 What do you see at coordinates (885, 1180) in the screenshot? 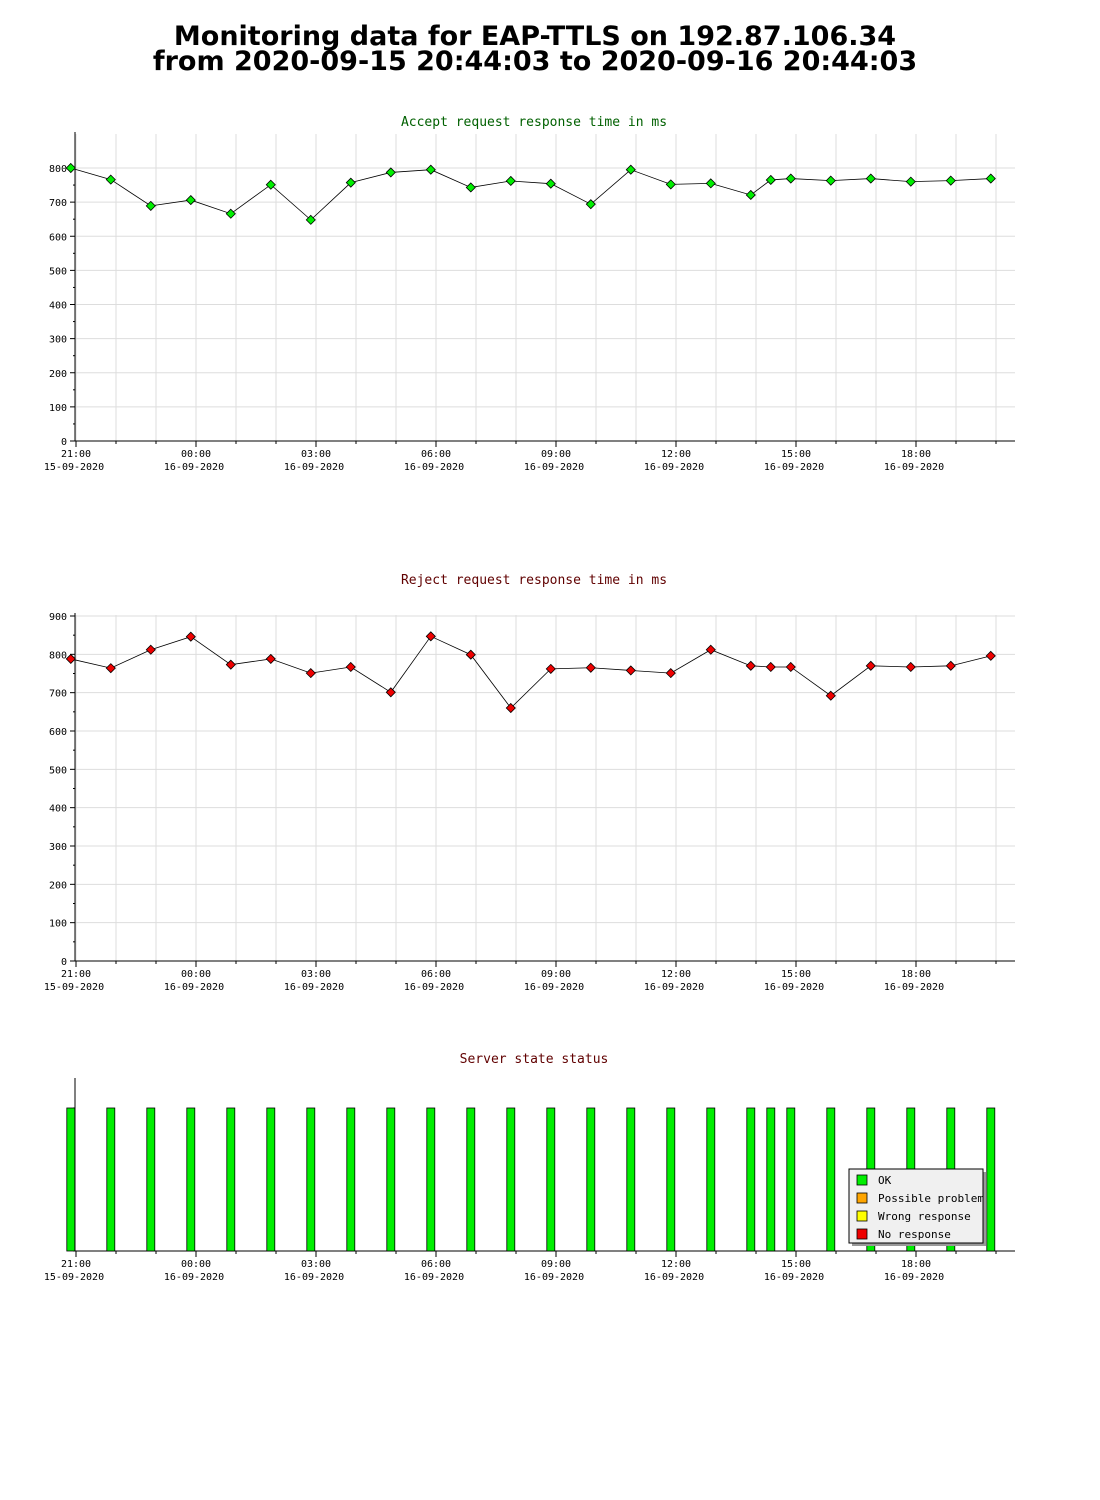
I see `legend-label: OK` at bounding box center [885, 1180].